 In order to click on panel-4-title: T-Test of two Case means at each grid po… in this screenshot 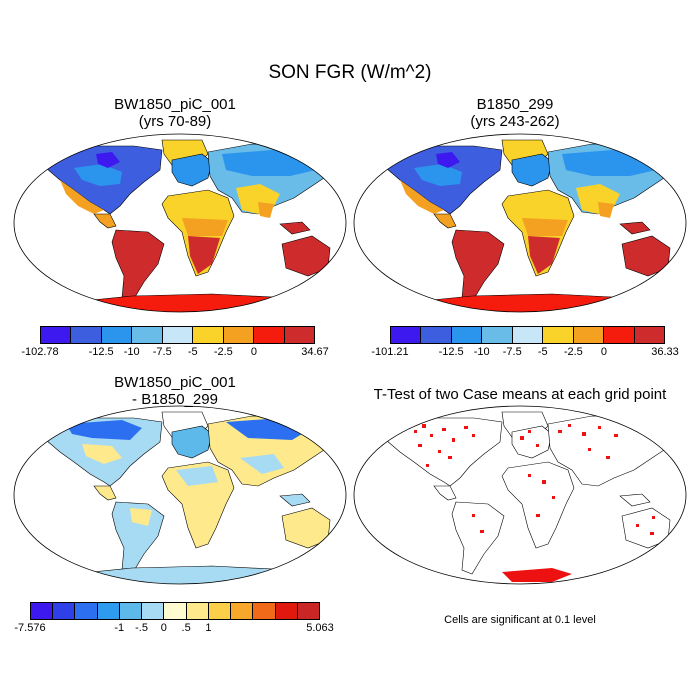, I will do `click(520, 394)`.